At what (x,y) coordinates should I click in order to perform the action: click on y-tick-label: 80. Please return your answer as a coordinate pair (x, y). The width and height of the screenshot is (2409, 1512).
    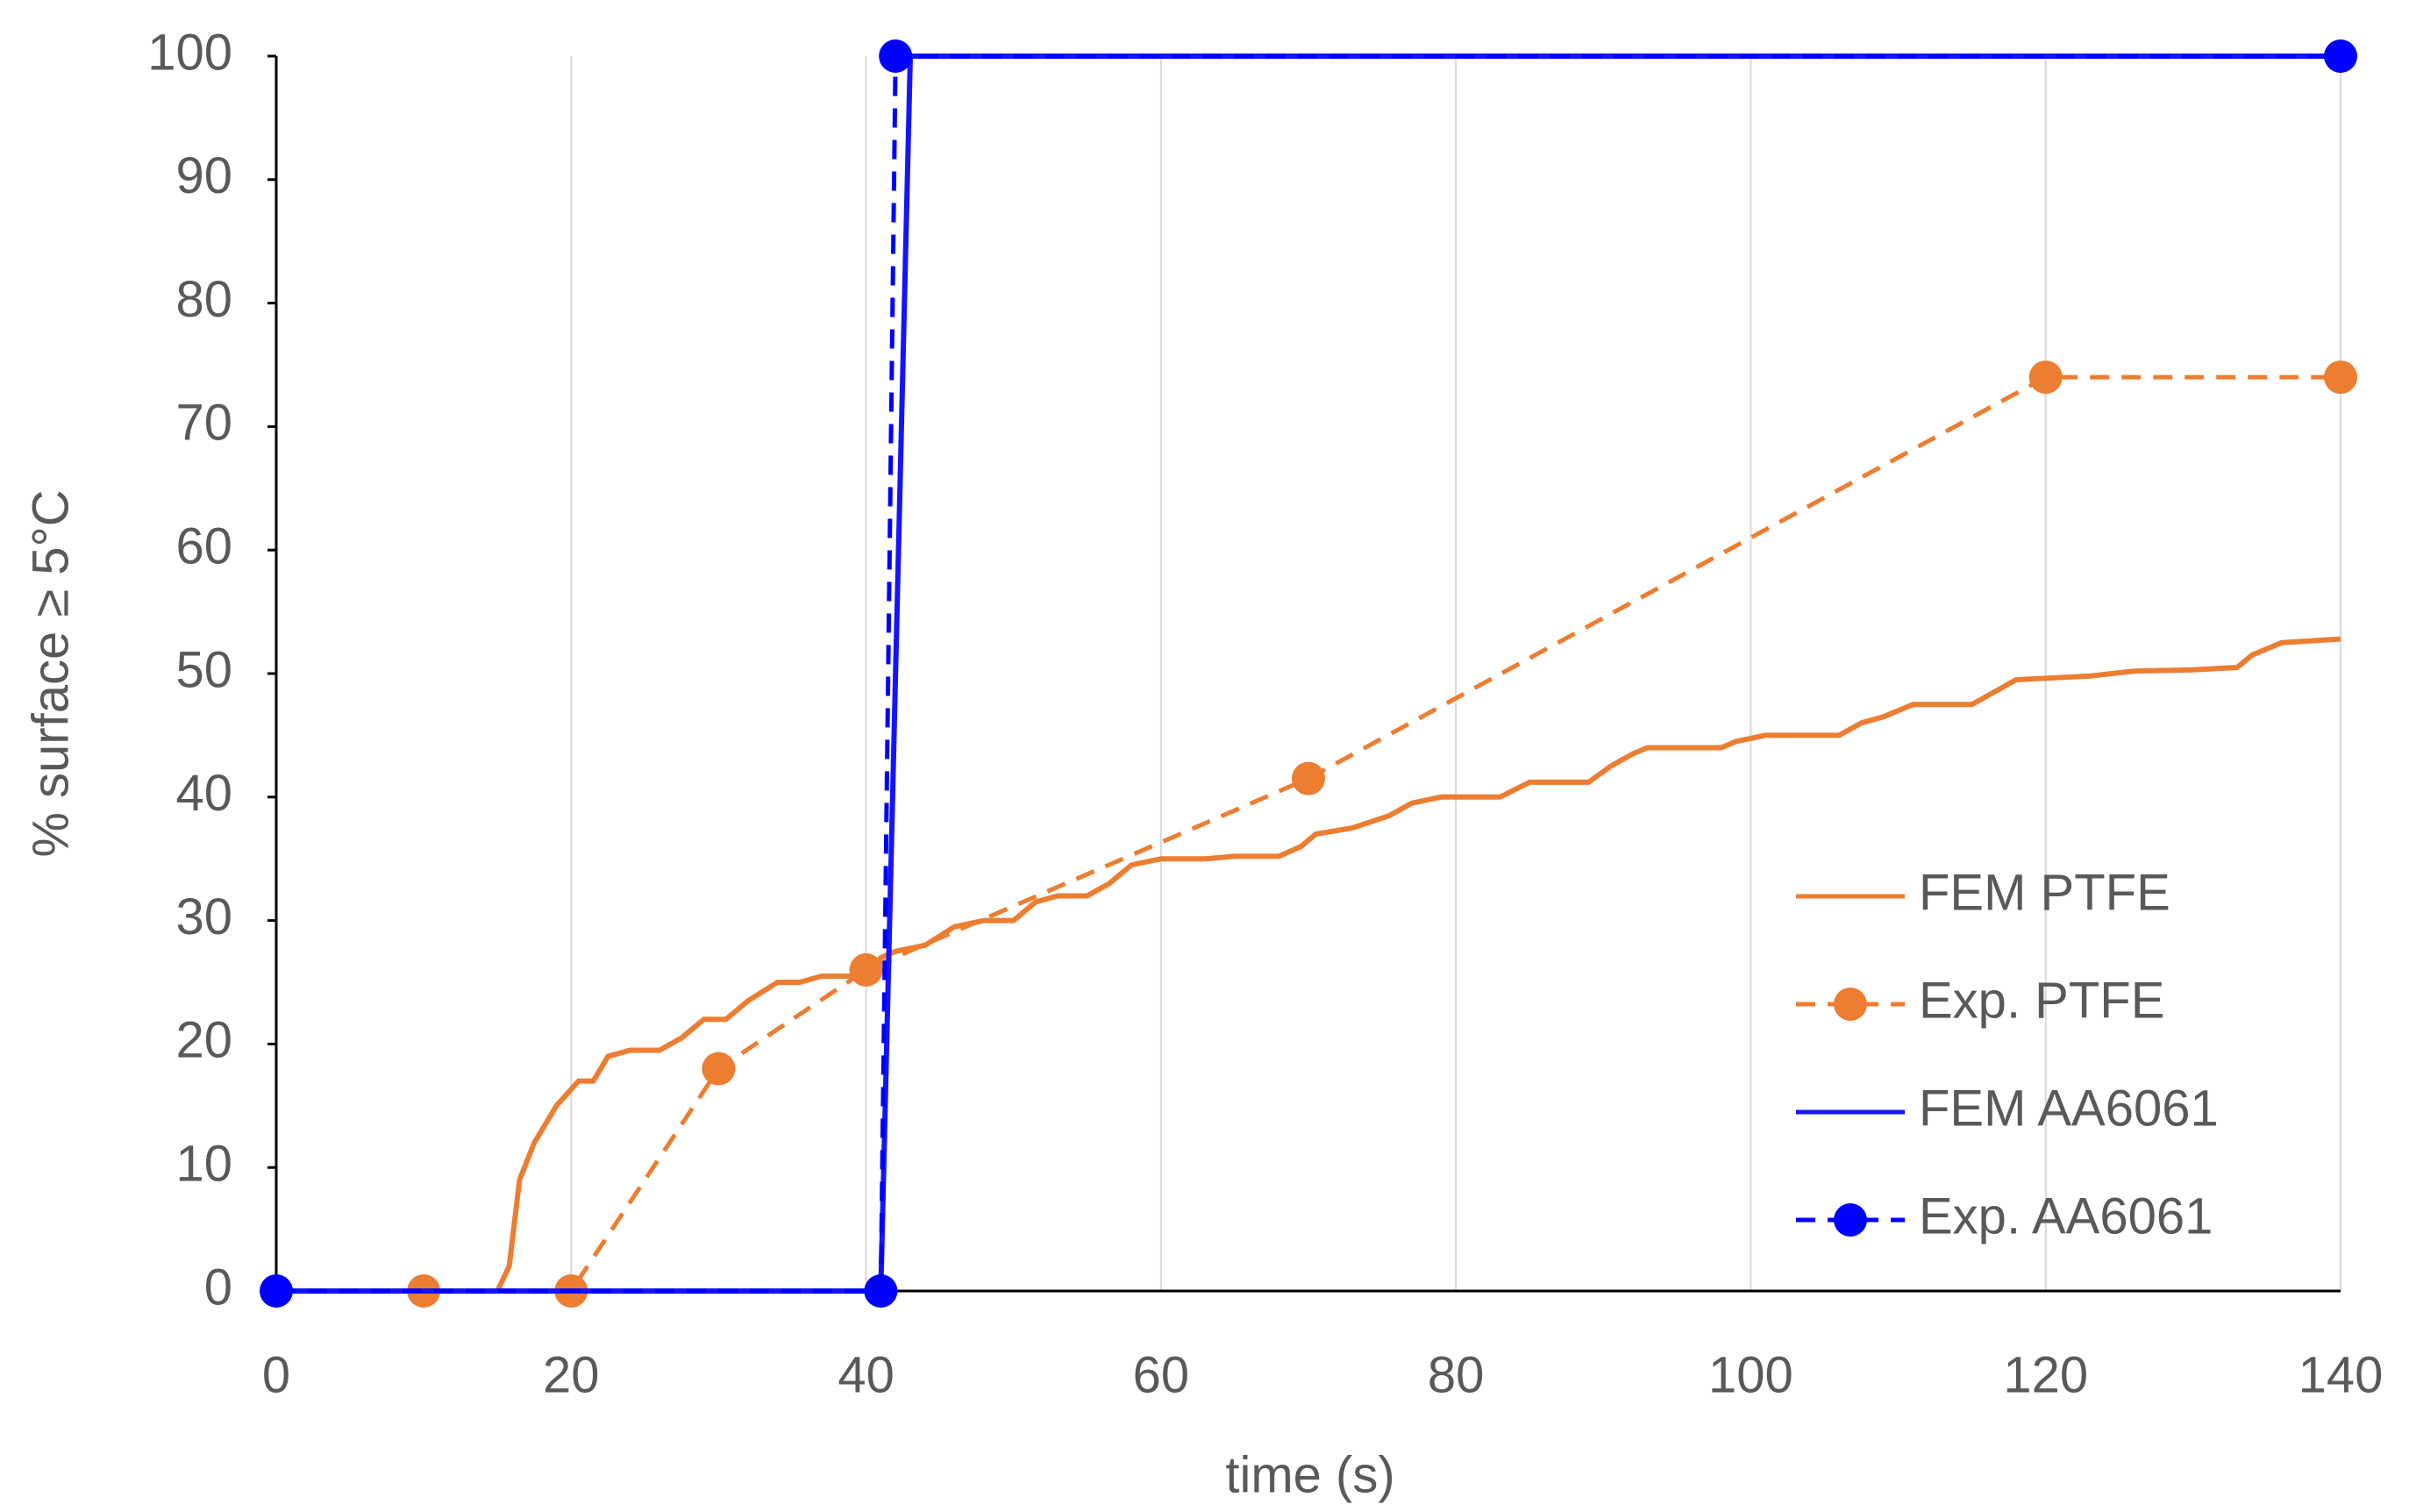
    Looking at the image, I should click on (203, 299).